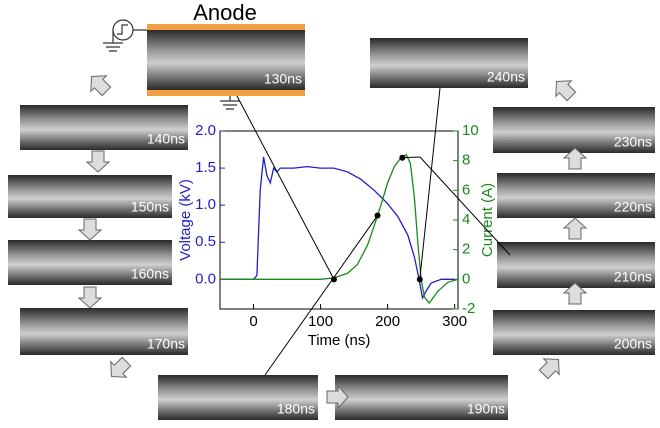 The width and height of the screenshot is (660, 428). I want to click on panel-time-label: 180ns, so click(296, 409).